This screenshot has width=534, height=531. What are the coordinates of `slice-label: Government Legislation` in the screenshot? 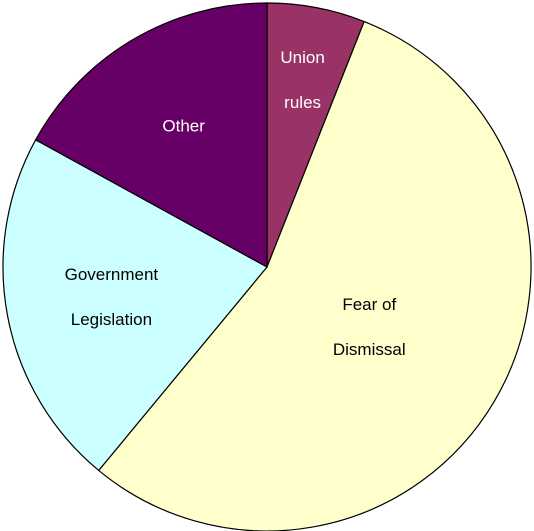 It's located at (111, 296).